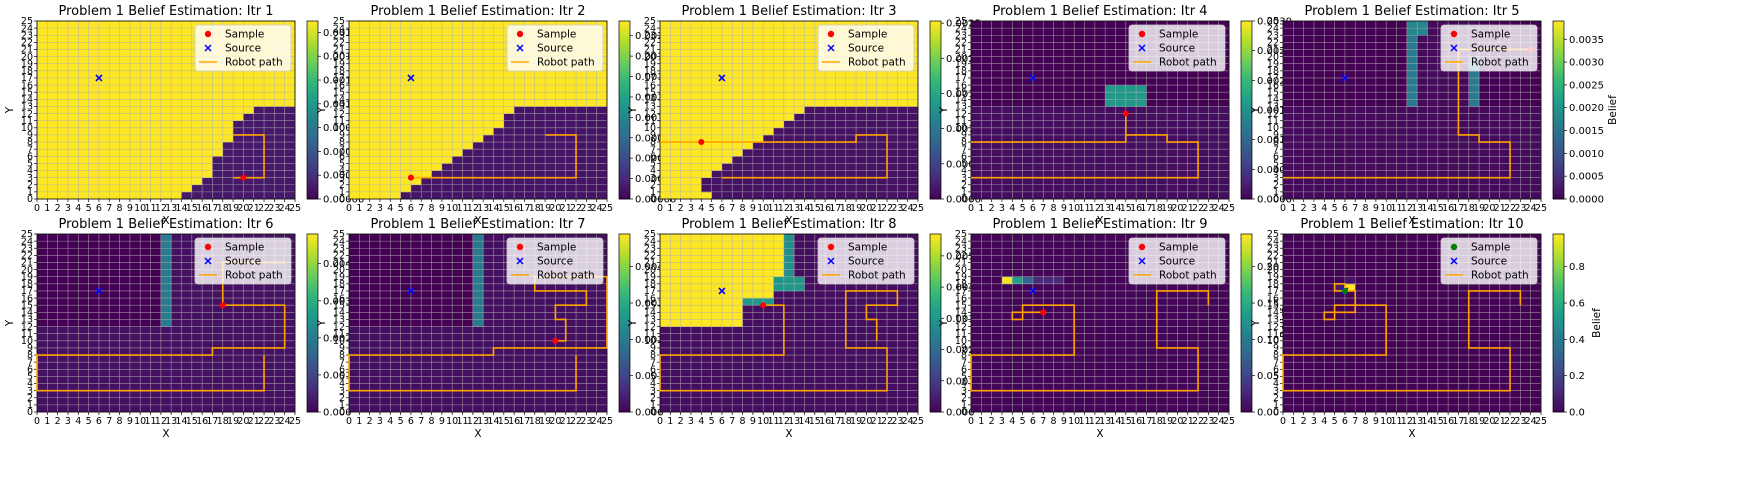 This screenshot has width=1744, height=496. I want to click on panel-title: Problem 1 Belief Estimation: Itr 3, so click(789, 11).